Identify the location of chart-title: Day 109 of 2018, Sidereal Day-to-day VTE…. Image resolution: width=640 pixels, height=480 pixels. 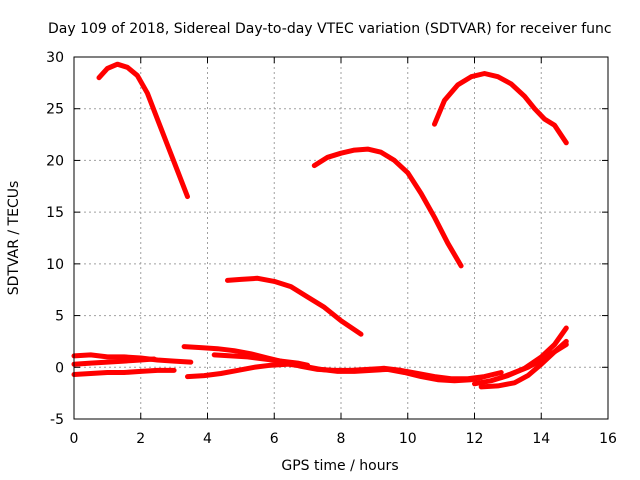
(330, 29).